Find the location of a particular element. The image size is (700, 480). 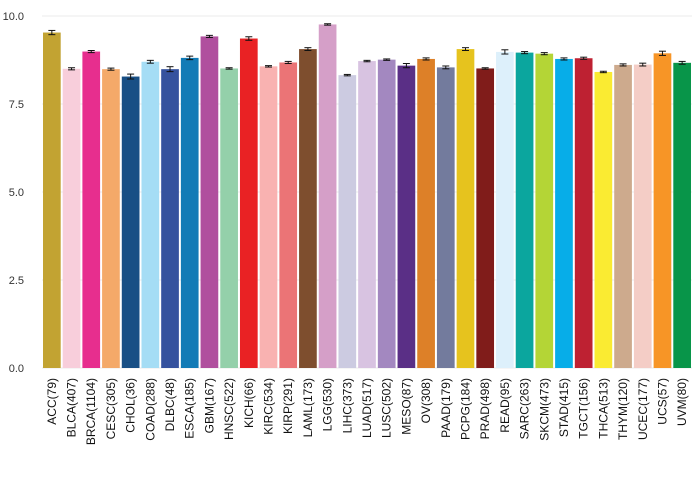

y-axis-ticks: 0.0 2.5 5.0 7.5 10.0 is located at coordinates (13, 193).